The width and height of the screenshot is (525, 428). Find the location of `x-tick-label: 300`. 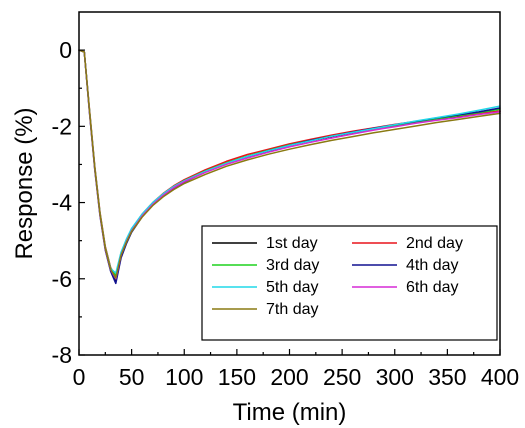

x-tick-label: 300 is located at coordinates (395, 377).